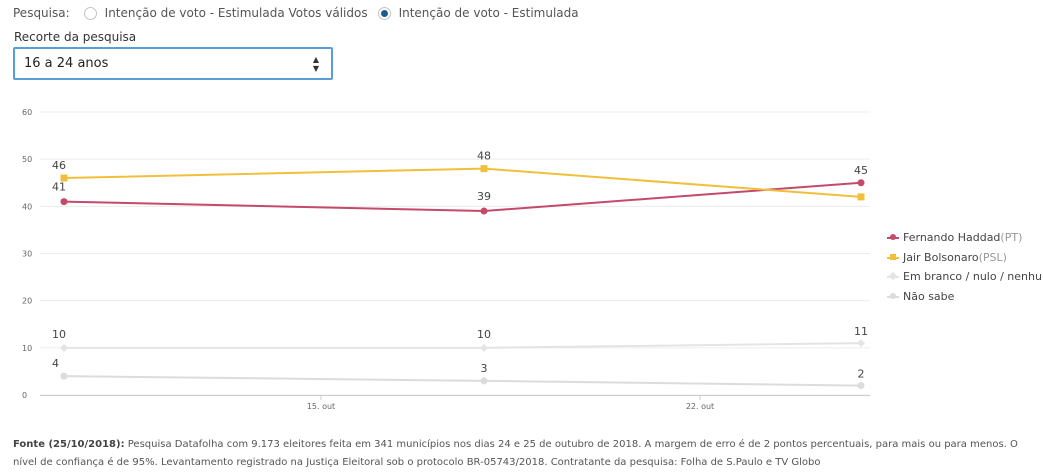  What do you see at coordinates (27, 159) in the screenshot?
I see `y-tick-label: 50` at bounding box center [27, 159].